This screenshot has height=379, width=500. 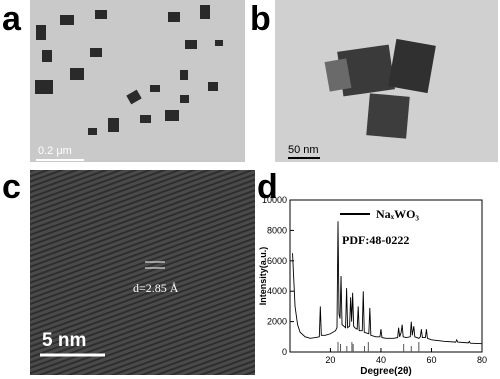 What do you see at coordinates (11, 187) in the screenshot?
I see `panel-label: c` at bounding box center [11, 187].